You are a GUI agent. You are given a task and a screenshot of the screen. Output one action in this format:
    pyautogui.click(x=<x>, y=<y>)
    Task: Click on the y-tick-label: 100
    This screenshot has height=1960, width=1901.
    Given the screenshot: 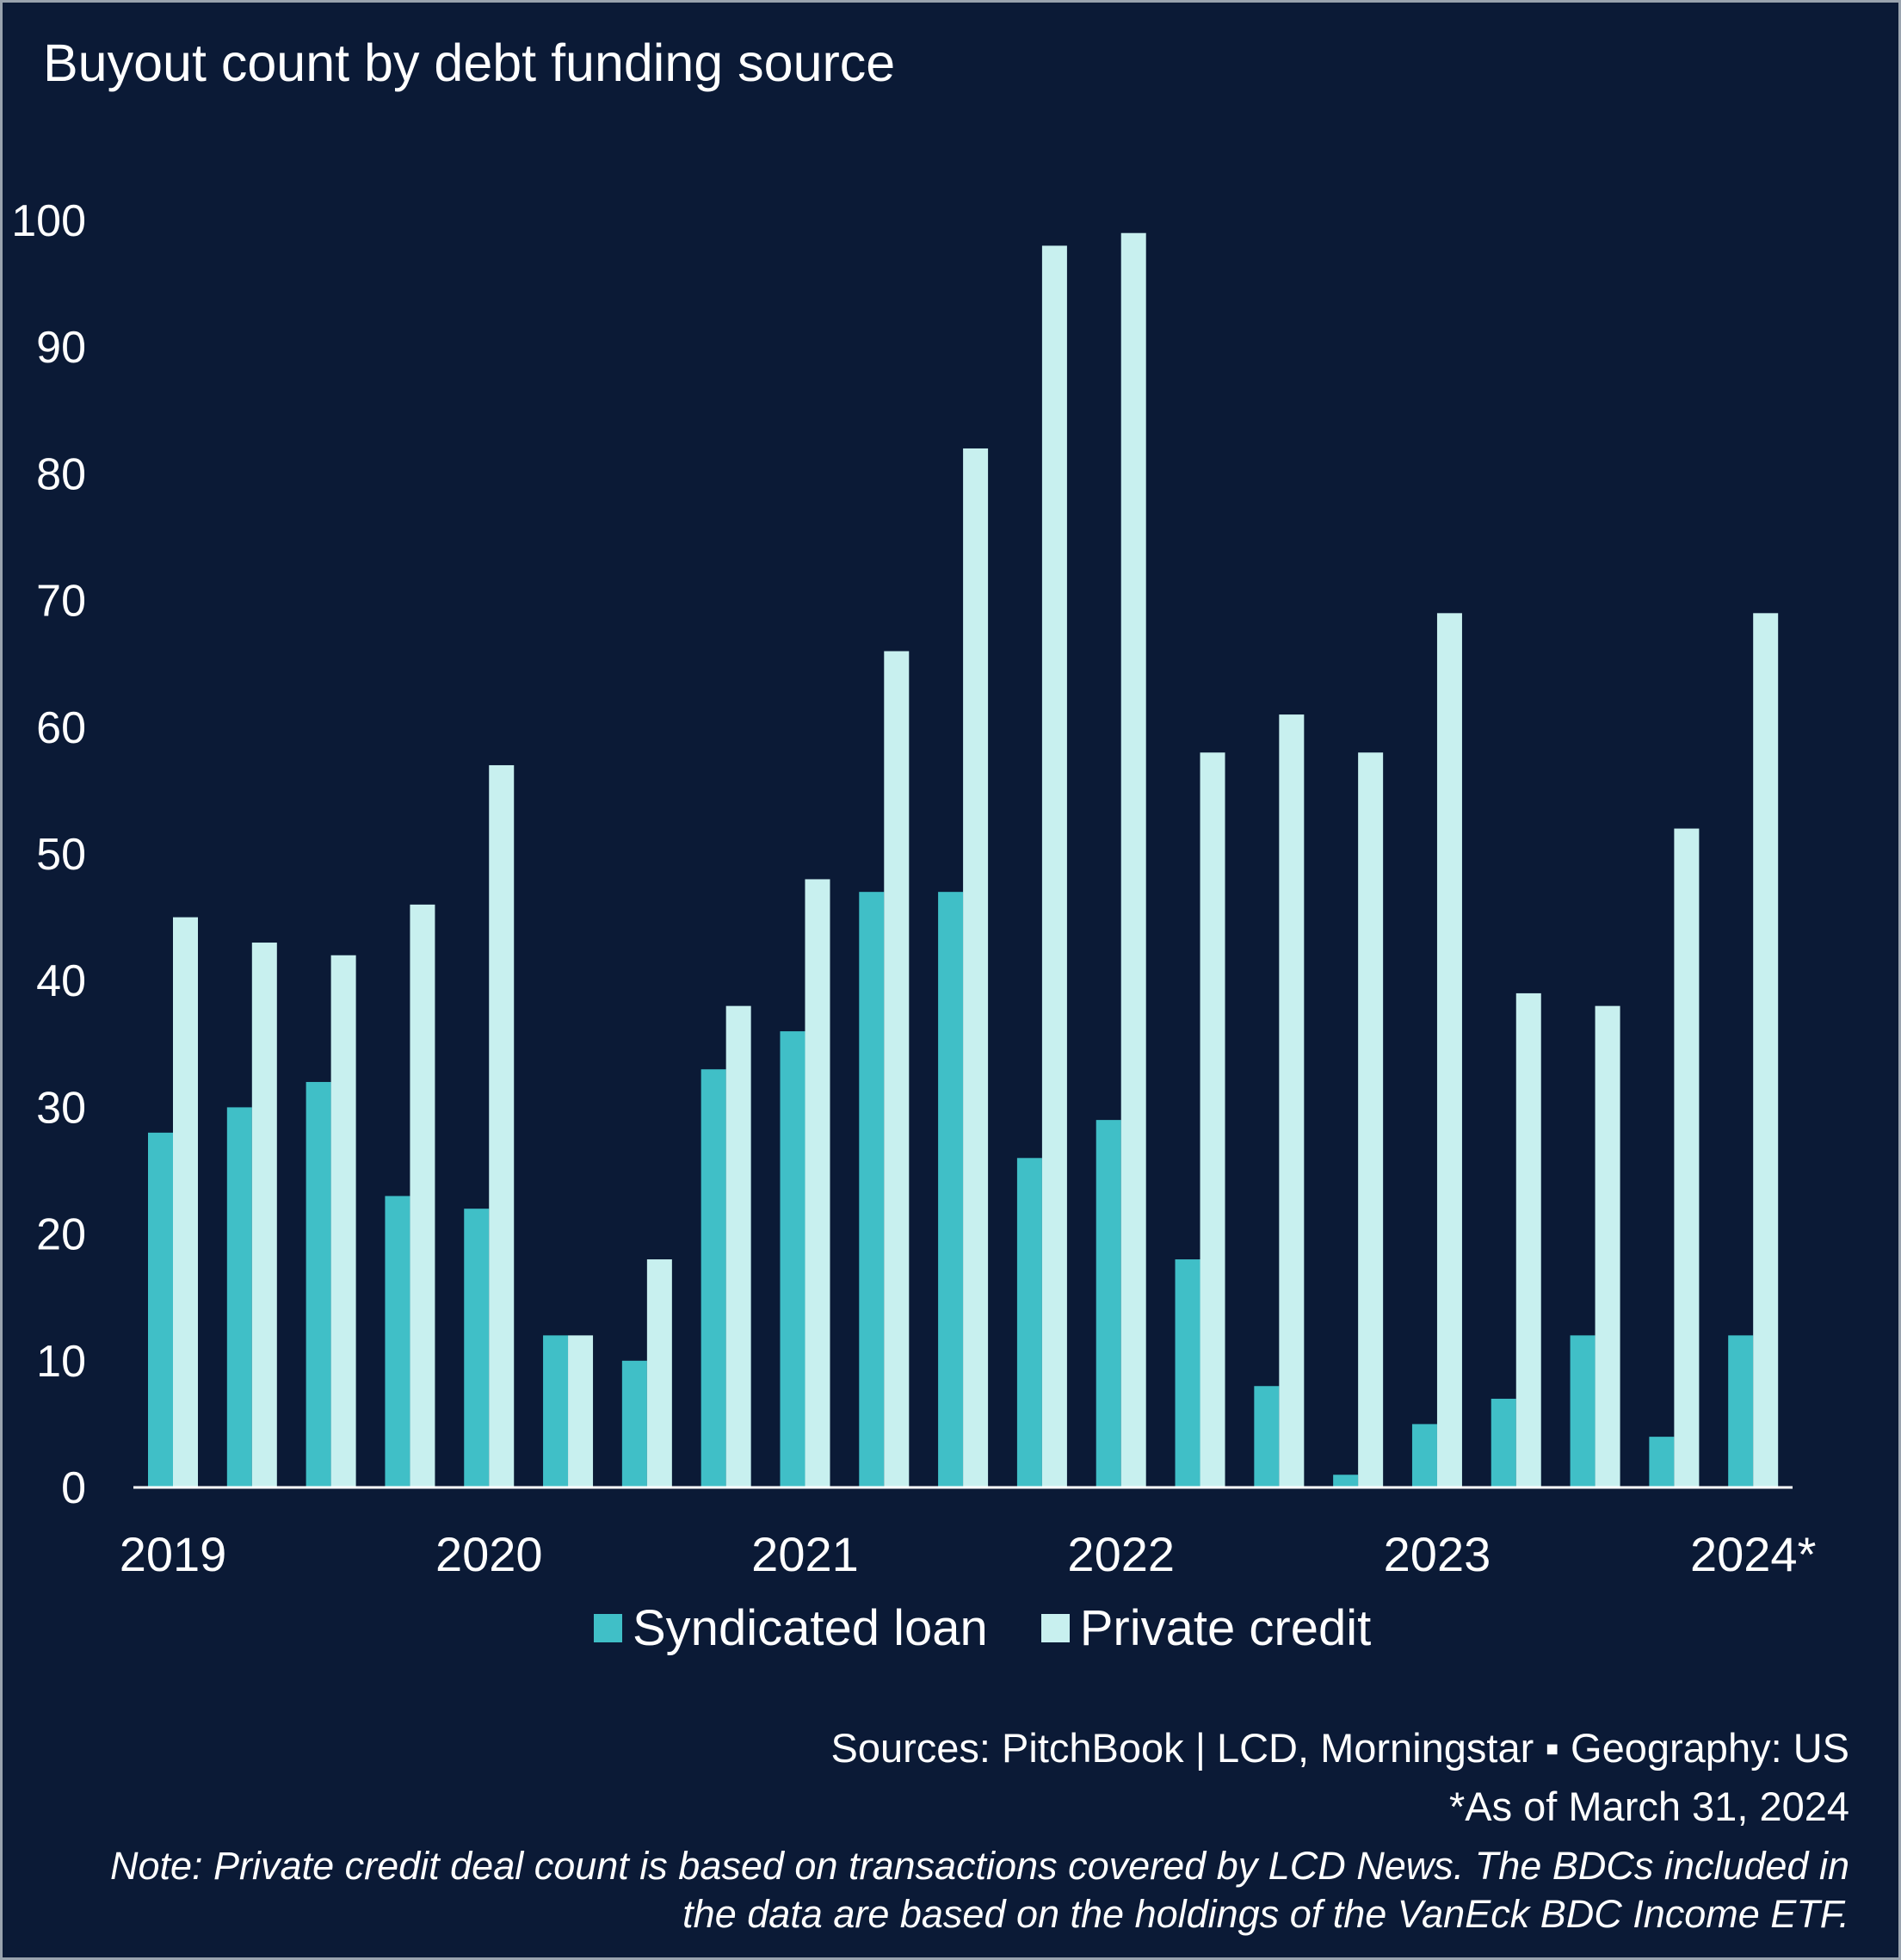 What is the action you would take?
    pyautogui.click(x=48, y=221)
    